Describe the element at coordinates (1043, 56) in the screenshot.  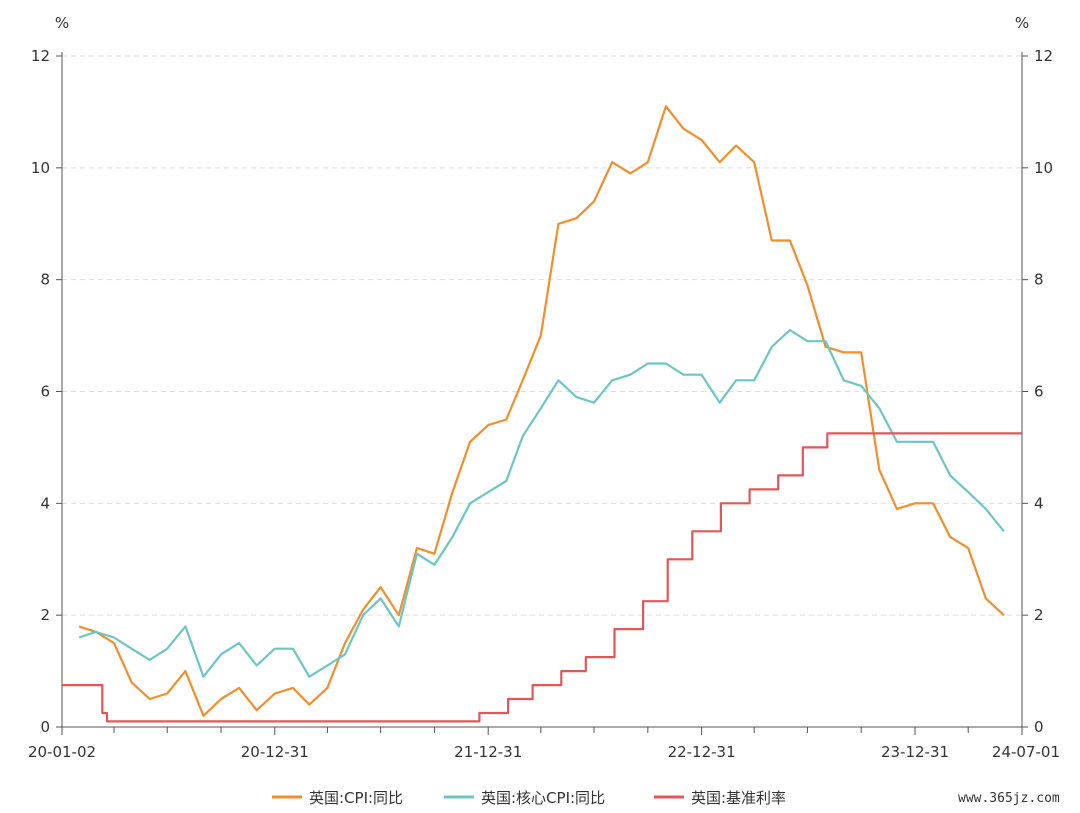
I see `y-tick-label-right: 12` at that location.